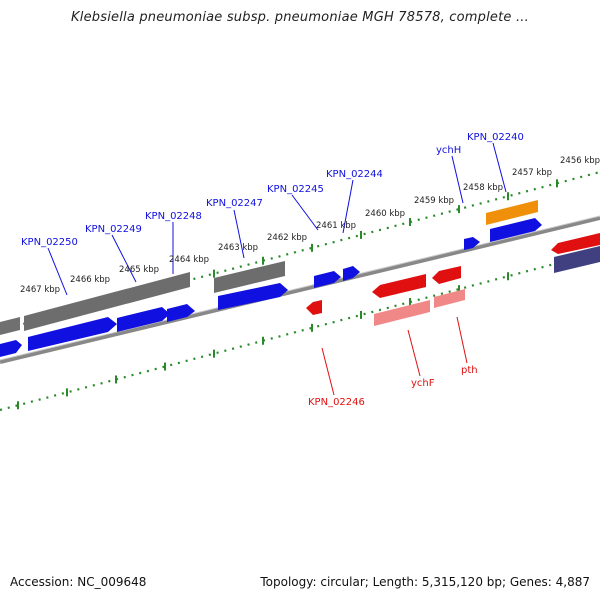 This screenshot has width=600, height=600. What do you see at coordinates (57, 271) in the screenshot?
I see `leader-kpn02250` at bounding box center [57, 271].